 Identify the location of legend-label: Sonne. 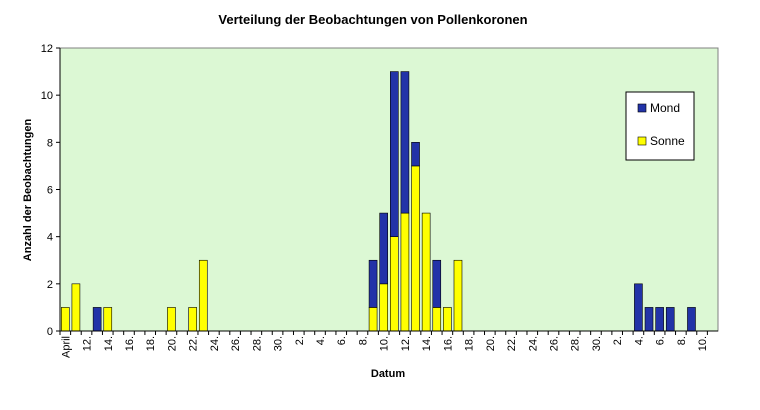
(667, 141).